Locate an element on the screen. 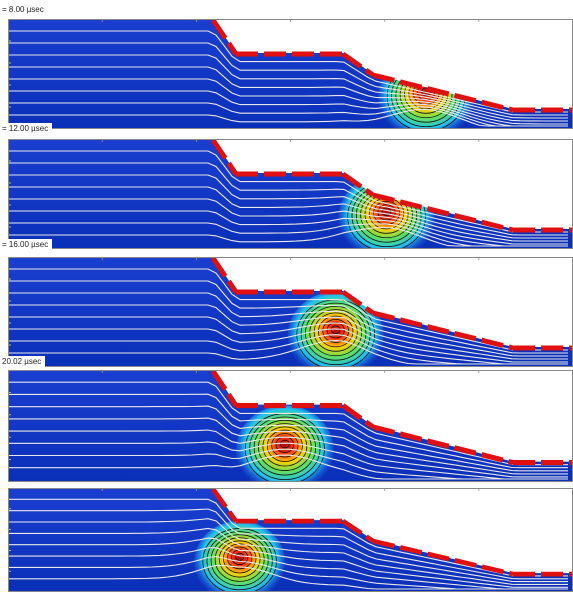 The width and height of the screenshot is (573, 605). bottom-strip is located at coordinates (286, 598).